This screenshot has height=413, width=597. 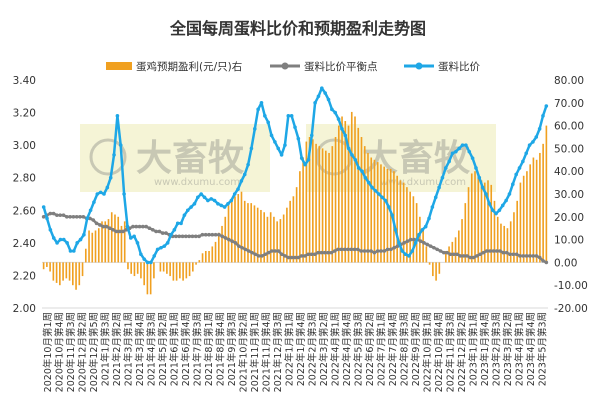 I want to click on brand-logo-icon, so click(x=108, y=157).